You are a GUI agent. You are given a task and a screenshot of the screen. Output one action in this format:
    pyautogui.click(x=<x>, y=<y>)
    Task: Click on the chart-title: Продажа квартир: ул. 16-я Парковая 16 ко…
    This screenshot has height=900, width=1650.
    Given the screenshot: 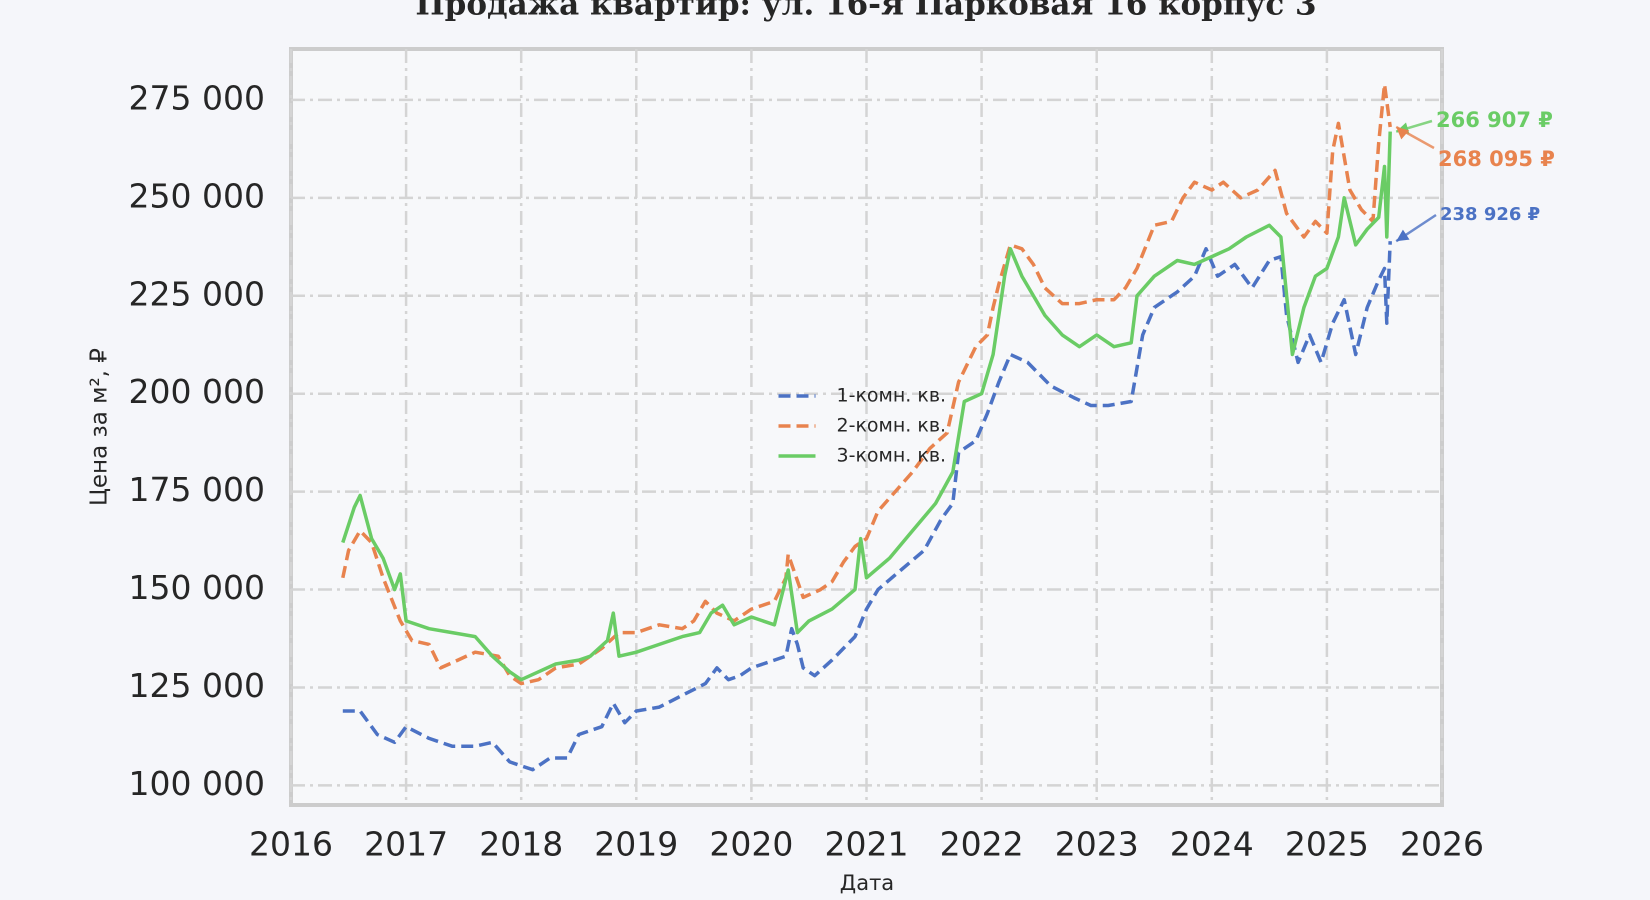 What is the action you would take?
    pyautogui.click(x=865, y=11)
    